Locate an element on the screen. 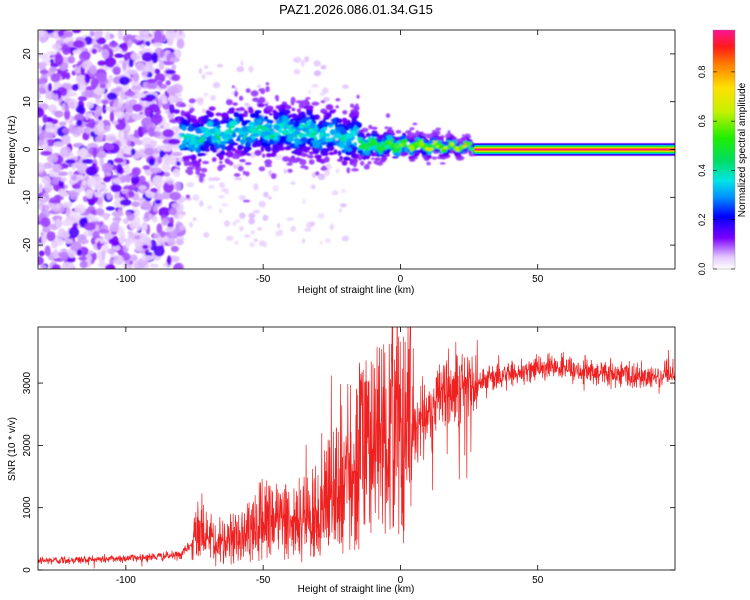 This screenshot has width=750, height=600. y-tick-label: 3000 is located at coordinates (27, 383).